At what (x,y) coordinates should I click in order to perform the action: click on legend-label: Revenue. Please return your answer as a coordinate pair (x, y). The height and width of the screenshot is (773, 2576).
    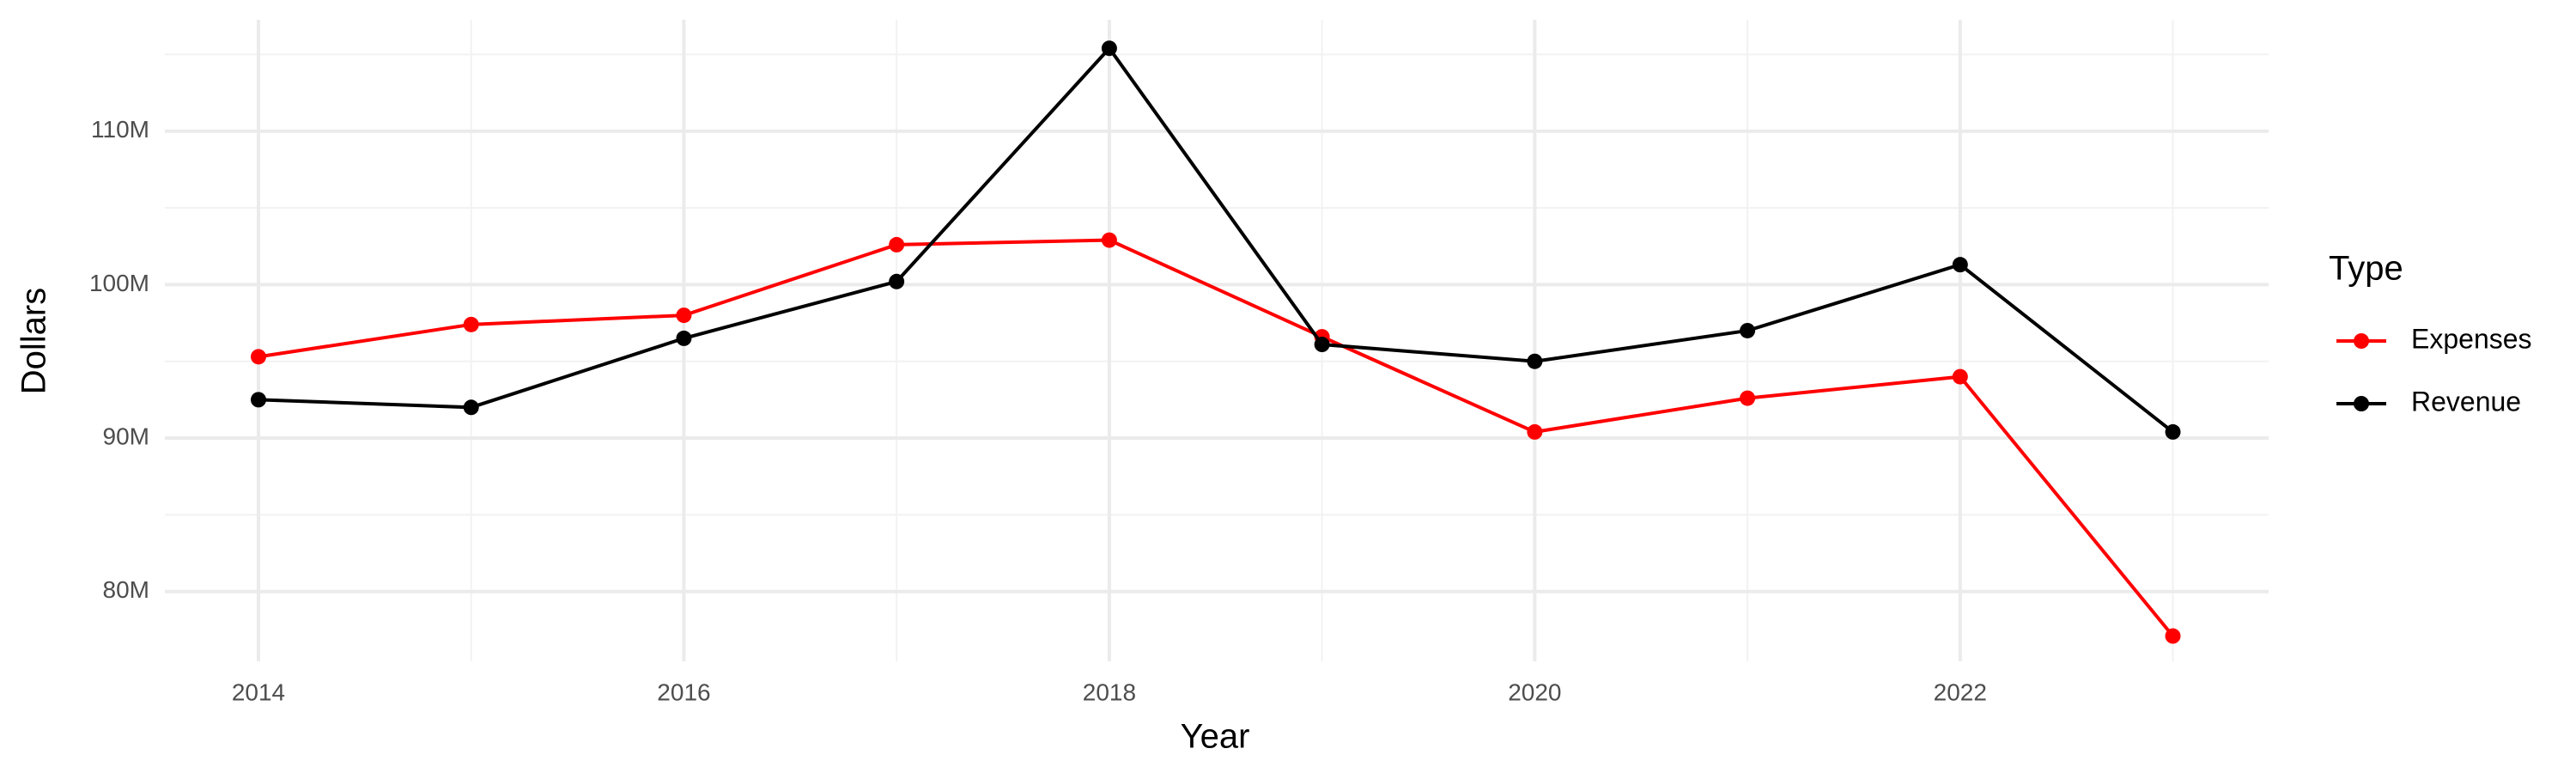
    Looking at the image, I should click on (2466, 401).